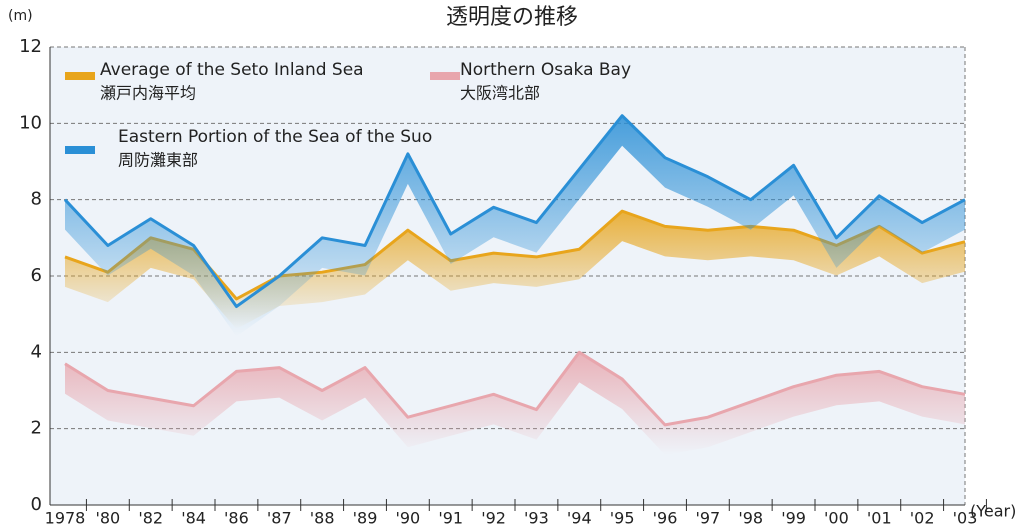  Describe the element at coordinates (30, 46) in the screenshot. I see `y-tick-label: 12` at that location.